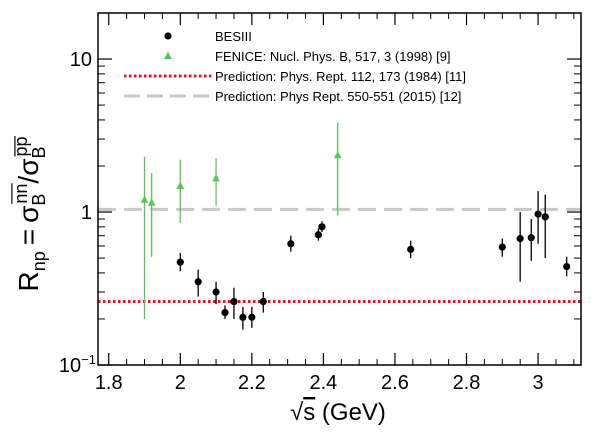  What do you see at coordinates (338, 412) in the screenshot?
I see `x-axis-label: √s (GeV)` at bounding box center [338, 412].